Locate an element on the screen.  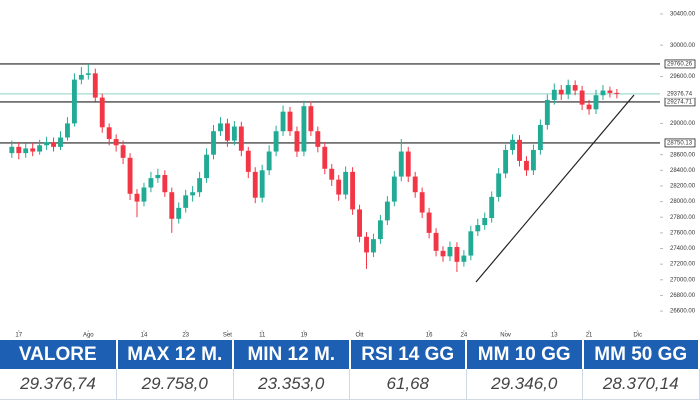
header-cell: MM 10 GG is located at coordinates (525, 355).